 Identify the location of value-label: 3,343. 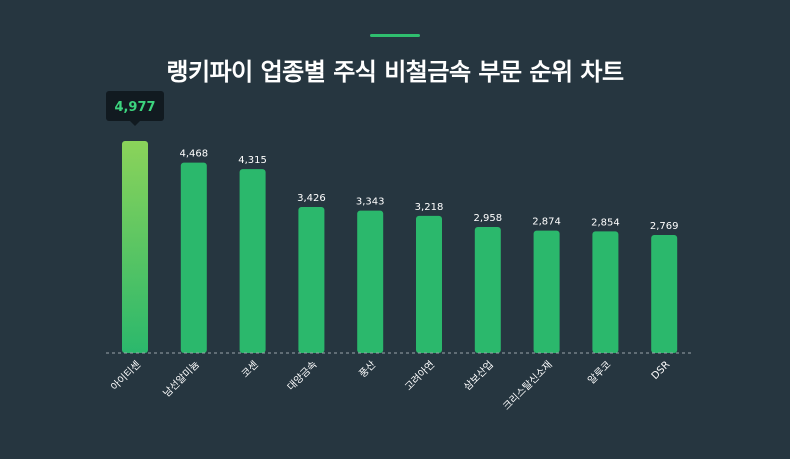
(370, 202).